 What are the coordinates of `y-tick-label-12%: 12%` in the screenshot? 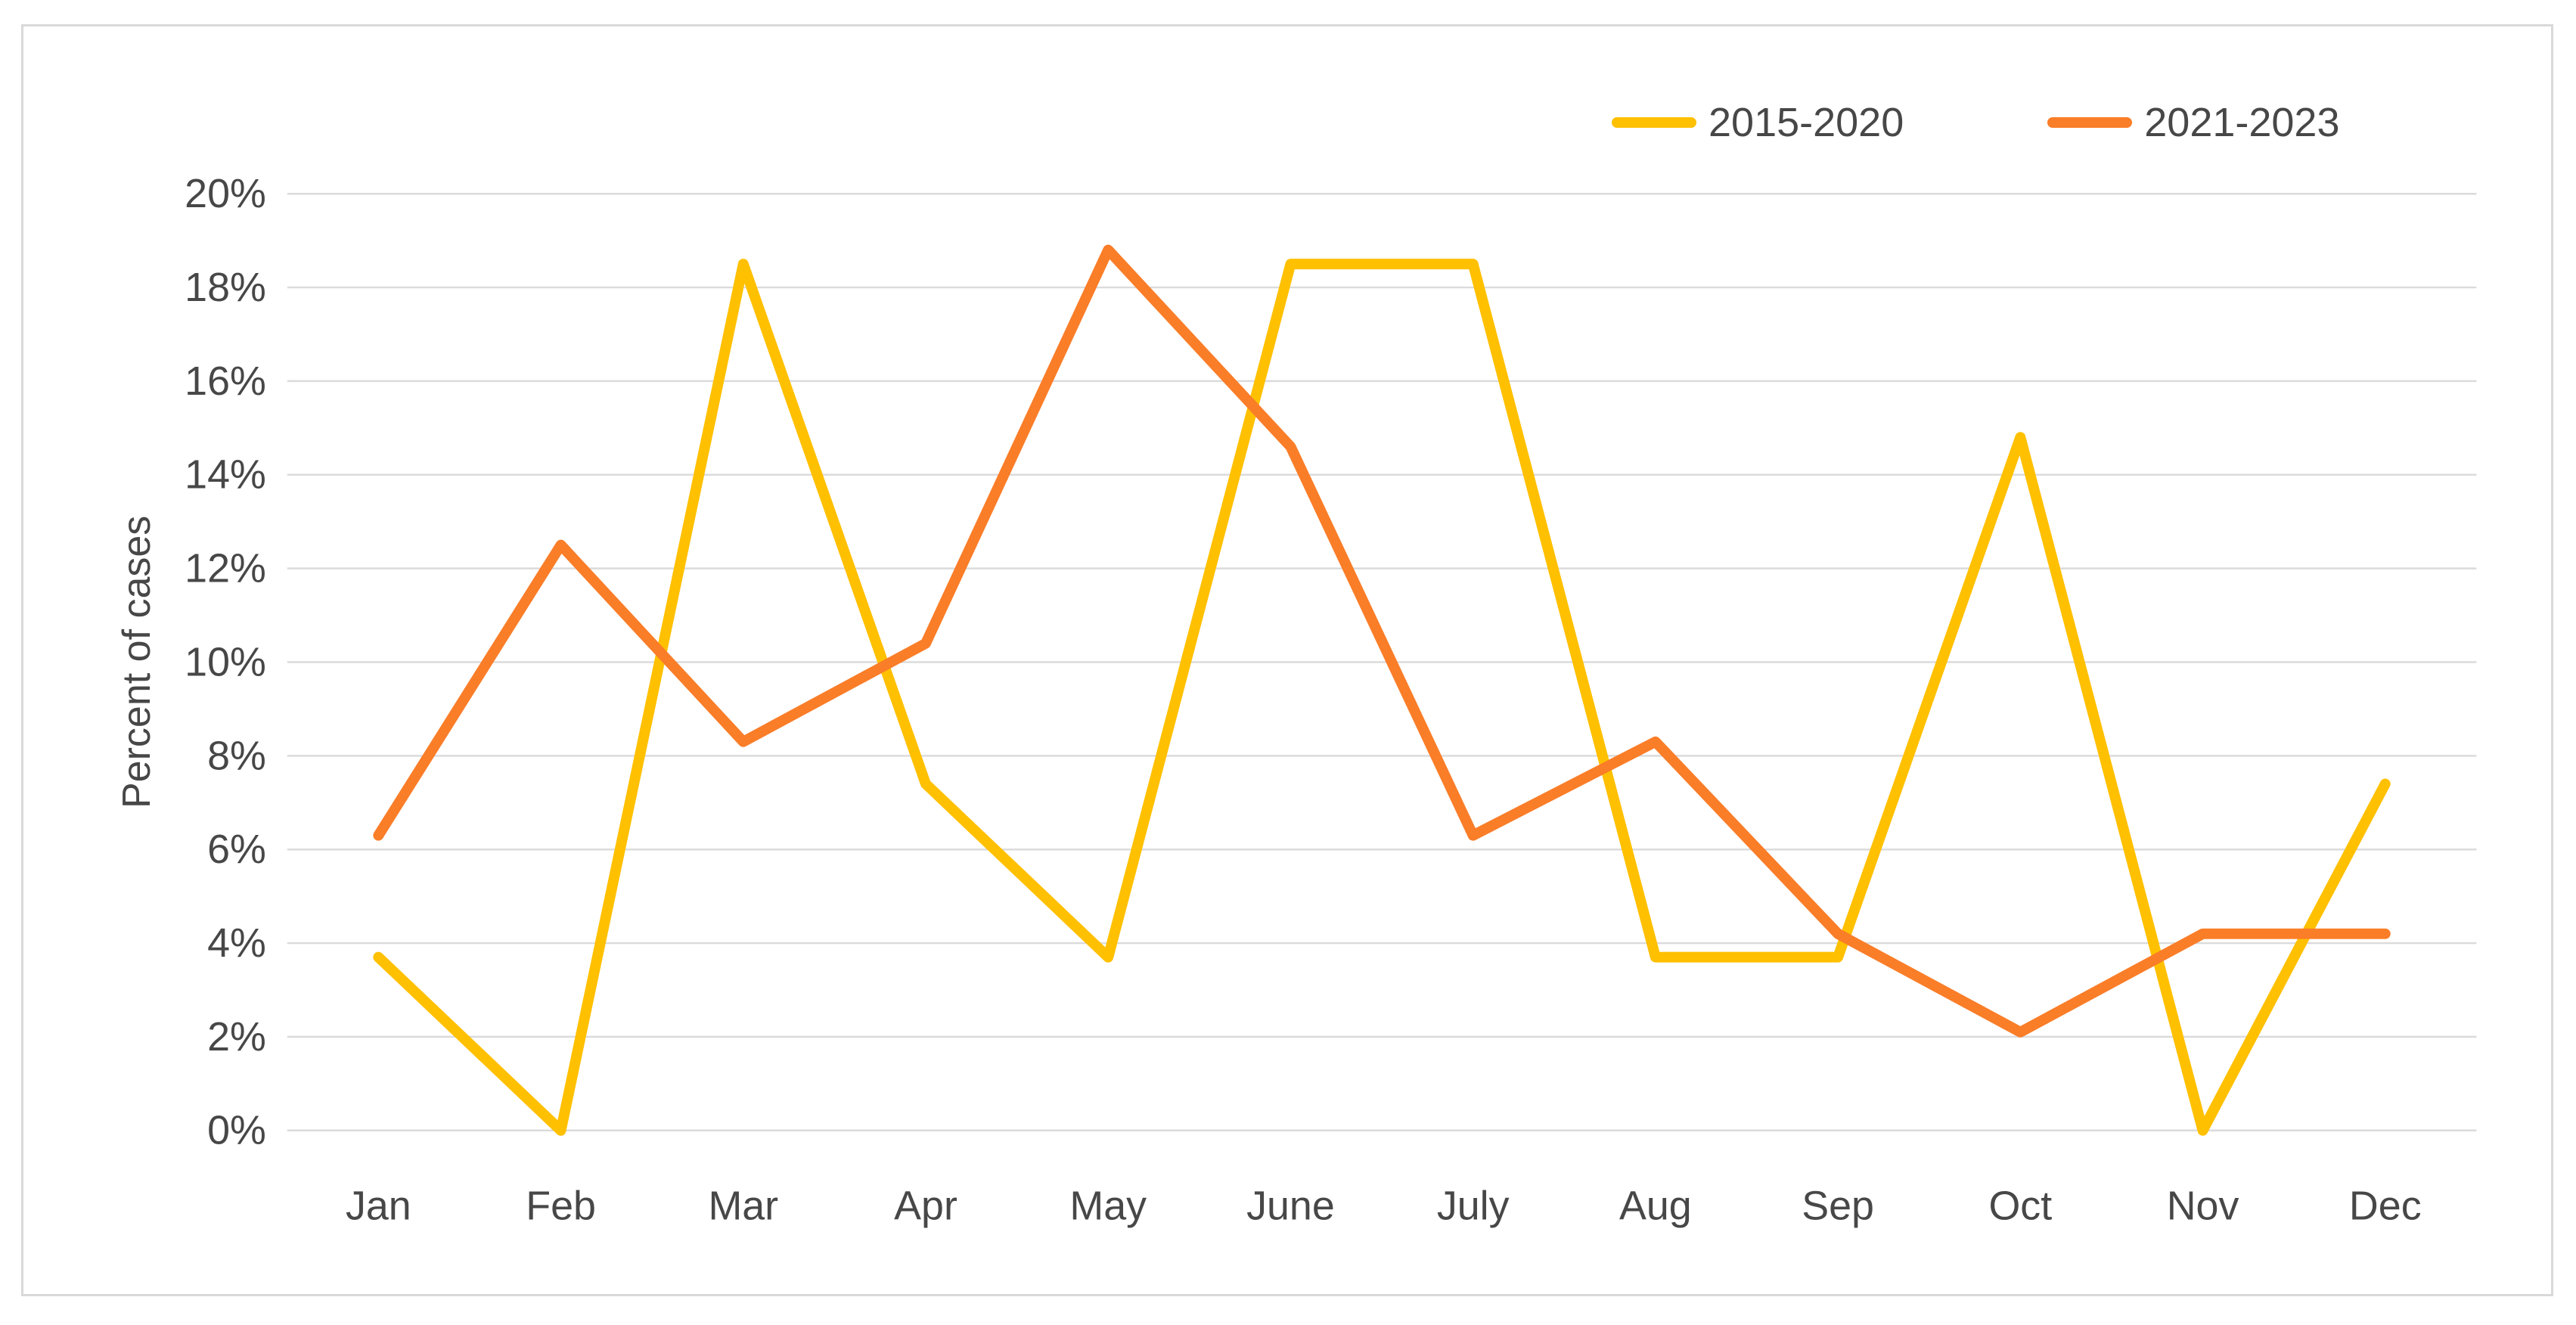 It's located at (225, 568).